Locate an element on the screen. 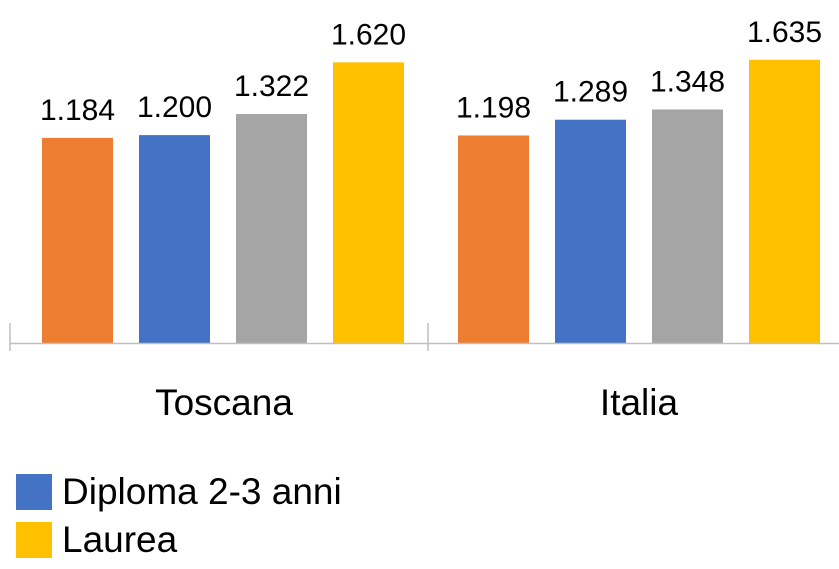  legend-item-diploma: Diploma 2-3 anni is located at coordinates (179, 492).